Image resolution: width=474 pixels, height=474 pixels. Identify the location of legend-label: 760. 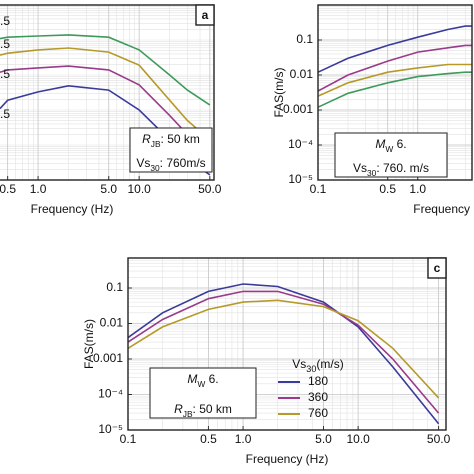
(318, 413).